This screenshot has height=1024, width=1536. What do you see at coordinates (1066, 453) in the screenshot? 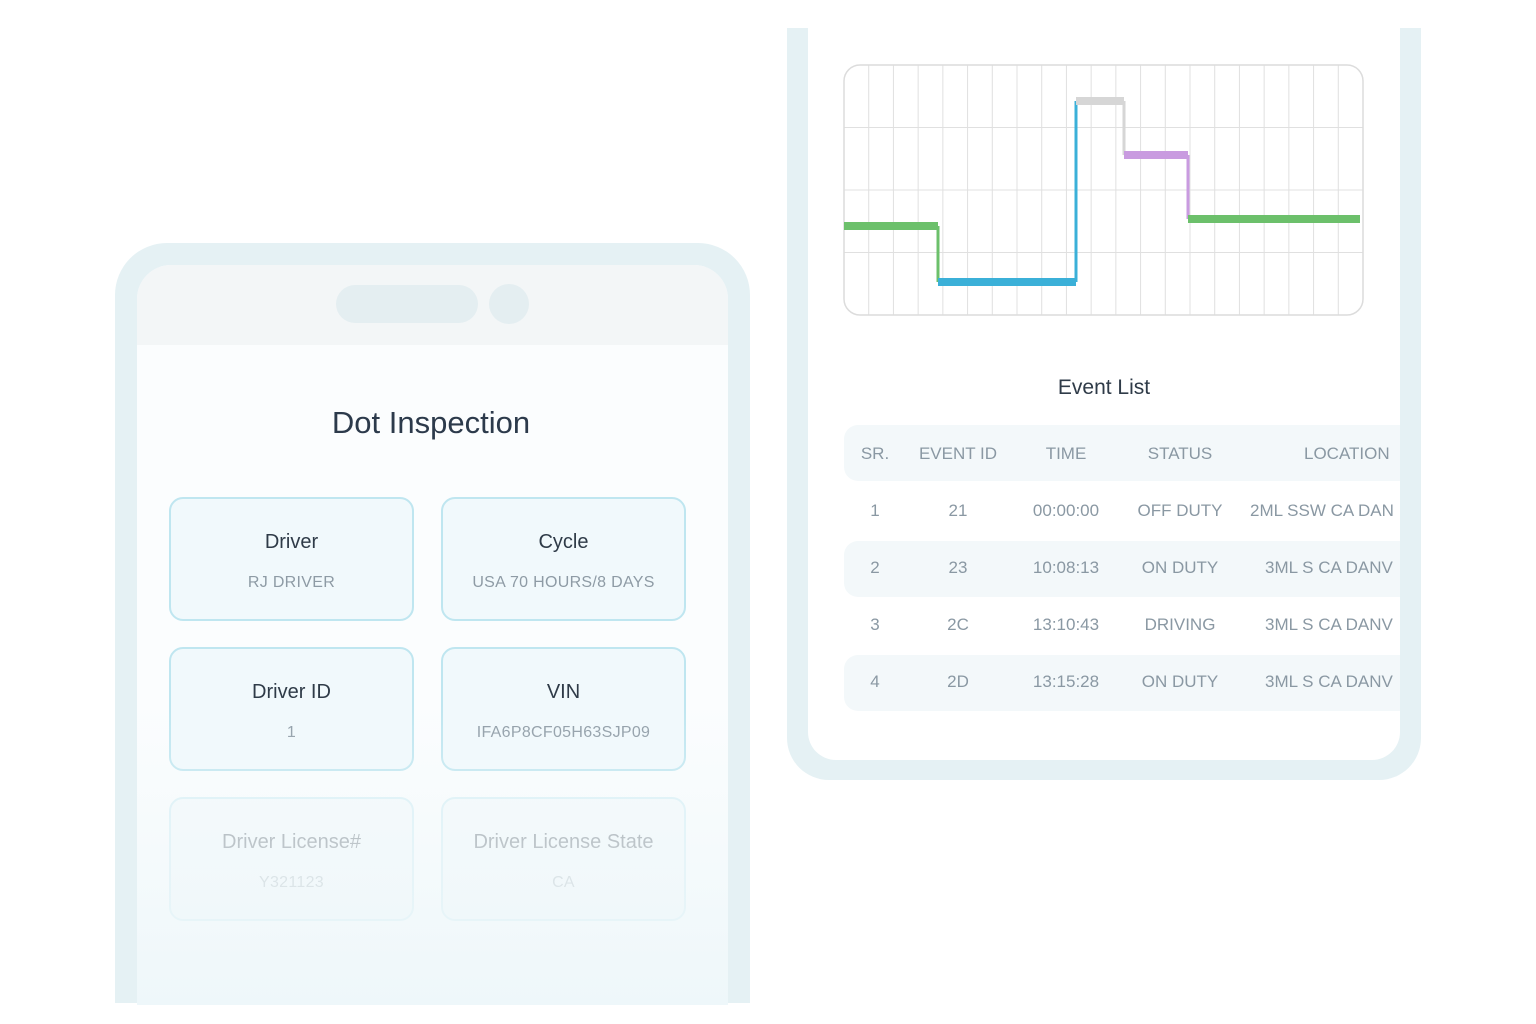
I see `column-header: TIME` at bounding box center [1066, 453].